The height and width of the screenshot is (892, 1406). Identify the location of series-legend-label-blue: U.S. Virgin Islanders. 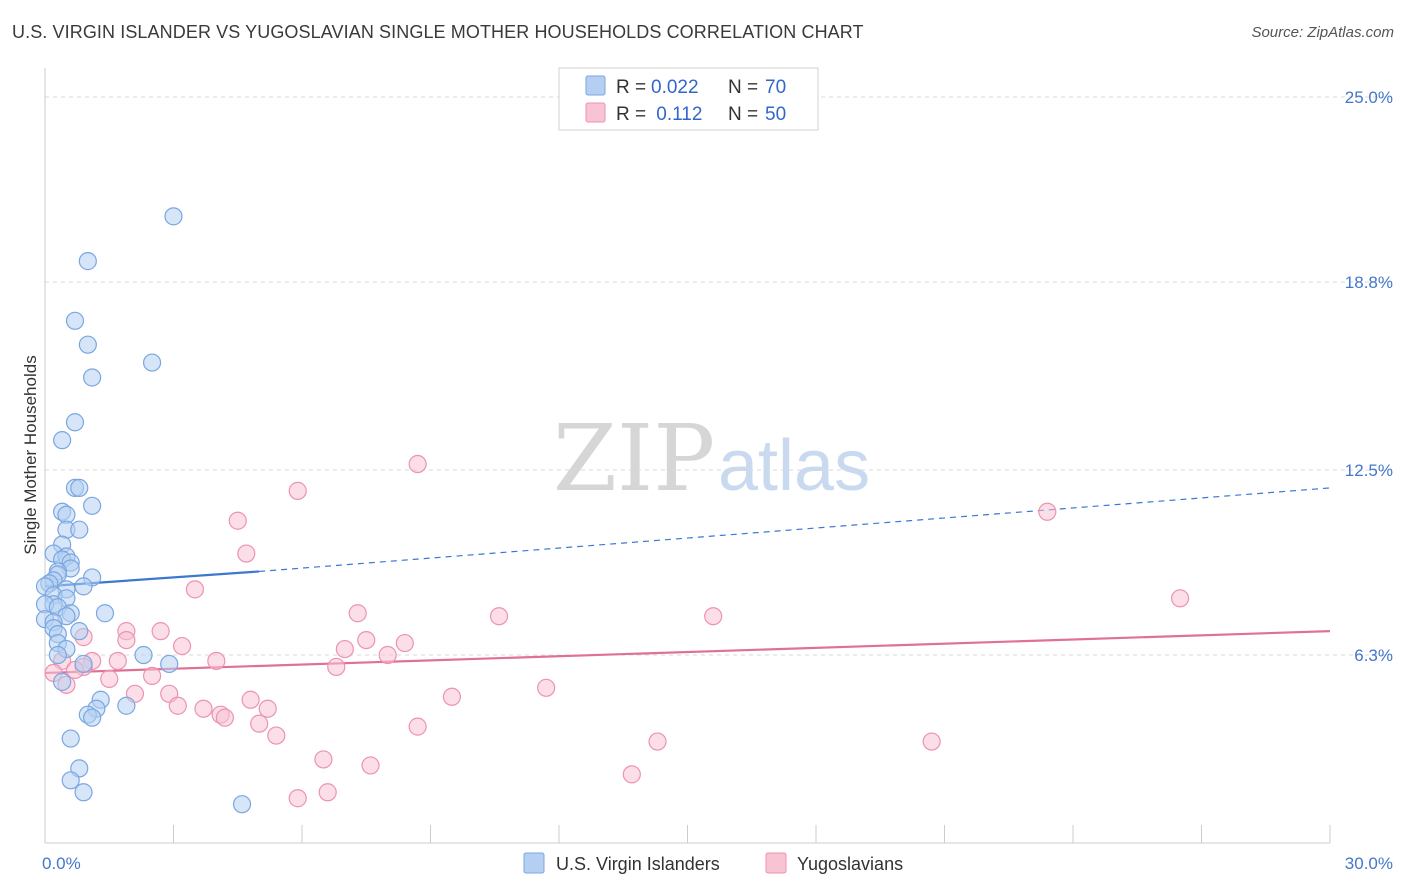
(638, 864).